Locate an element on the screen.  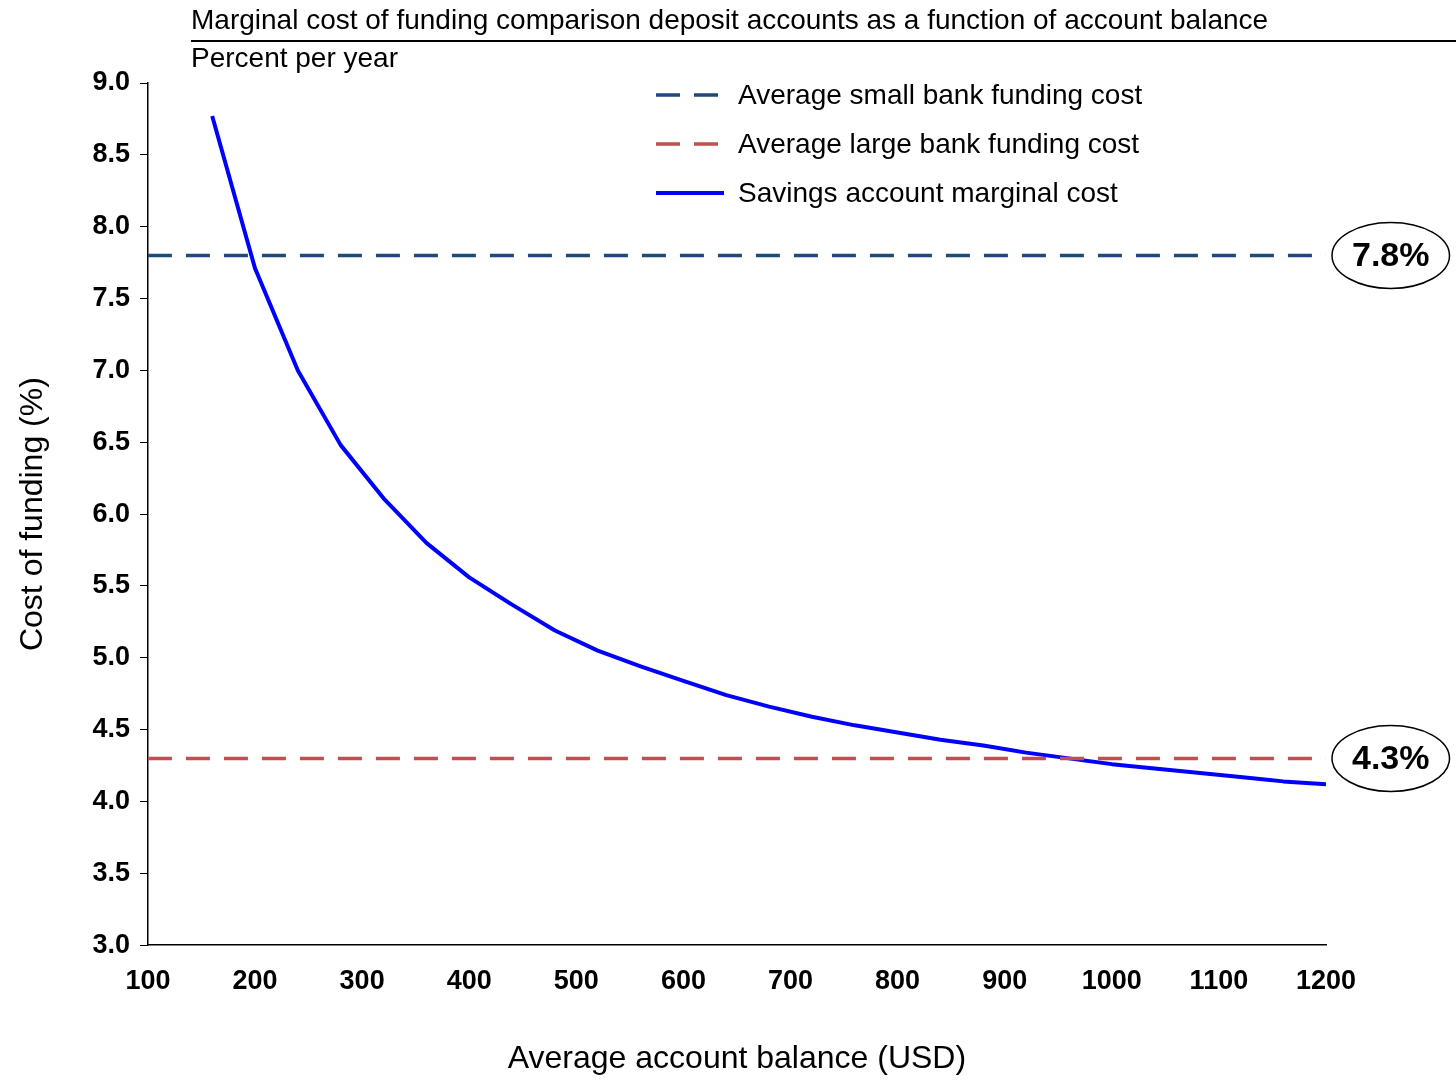
y-tick-label: 8.5 is located at coordinates (111, 153).